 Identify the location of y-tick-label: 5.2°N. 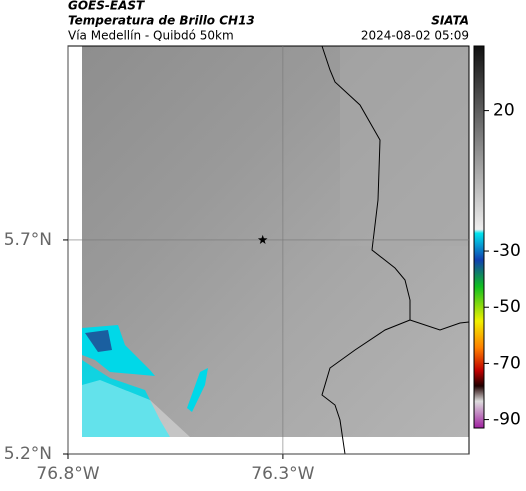
(28, 454).